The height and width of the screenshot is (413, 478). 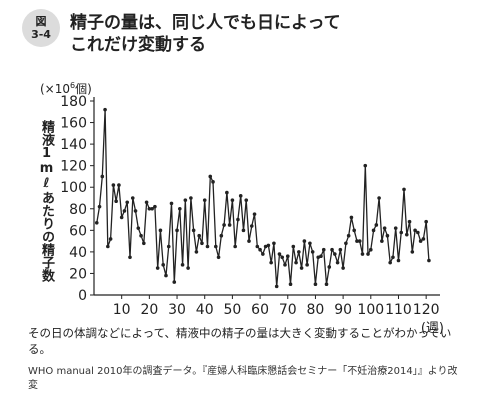 What do you see at coordinates (316, 310) in the screenshot?
I see `x-tick-label: 80` at bounding box center [316, 310].